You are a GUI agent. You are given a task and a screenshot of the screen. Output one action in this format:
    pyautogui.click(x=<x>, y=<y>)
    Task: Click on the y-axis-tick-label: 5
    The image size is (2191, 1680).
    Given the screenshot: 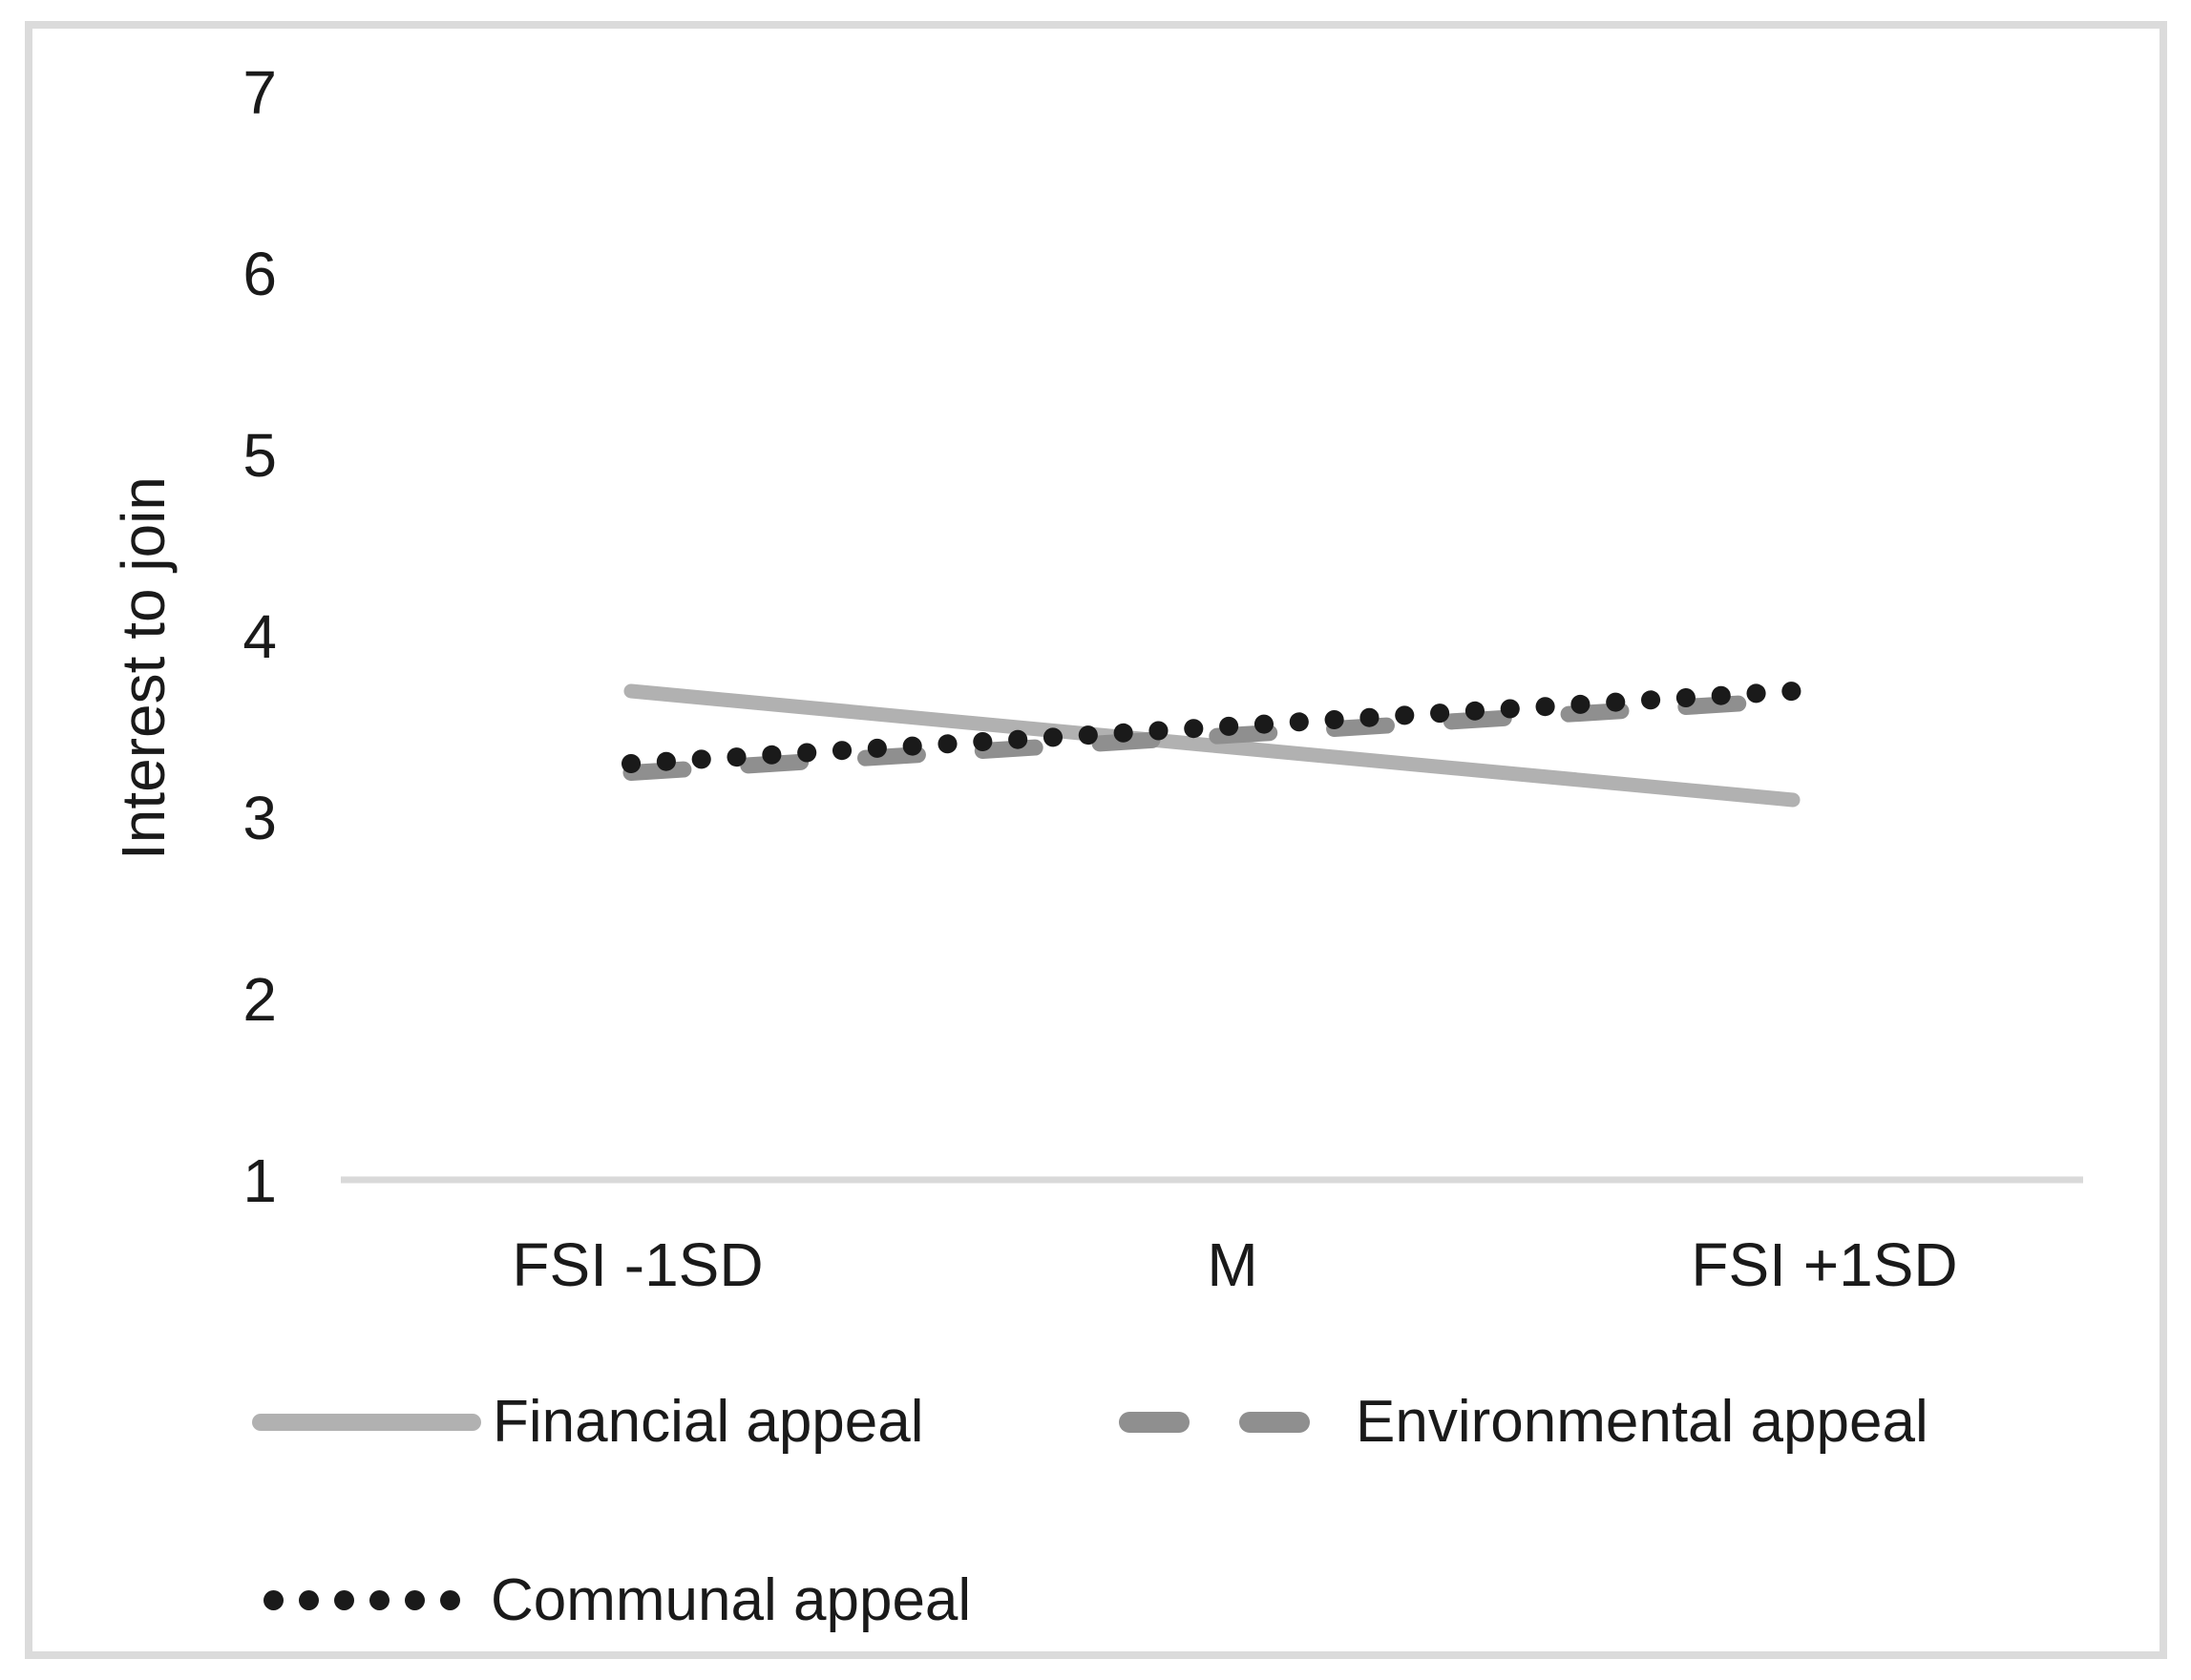 What is the action you would take?
    pyautogui.click(x=259, y=456)
    